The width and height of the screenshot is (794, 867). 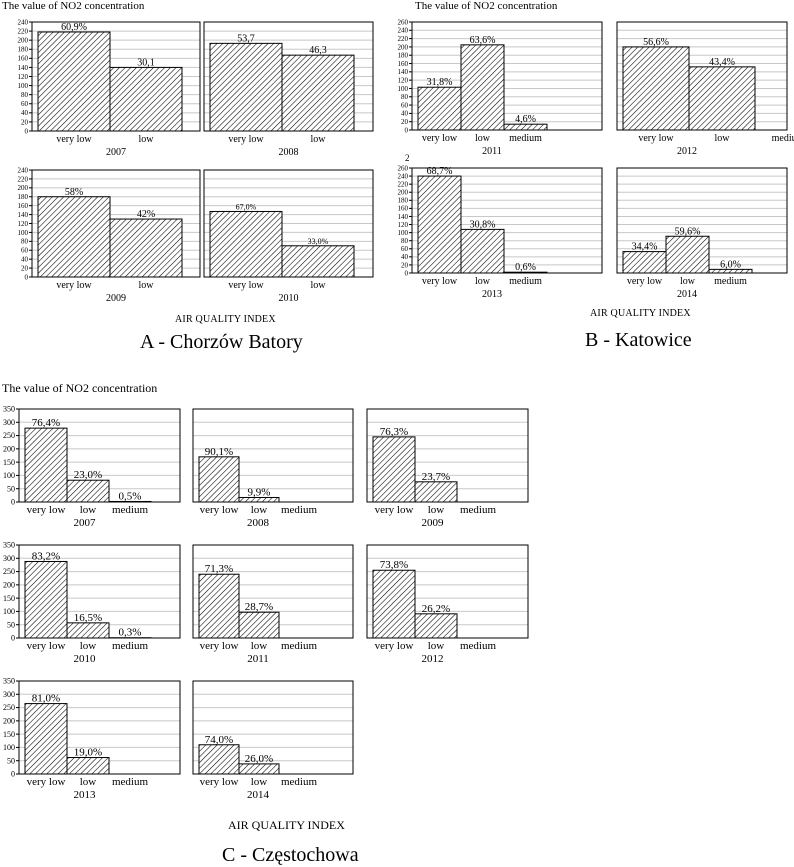 What do you see at coordinates (405, 122) in the screenshot?
I see `chart-b-2011-ytick-label-1: 20` at bounding box center [405, 122].